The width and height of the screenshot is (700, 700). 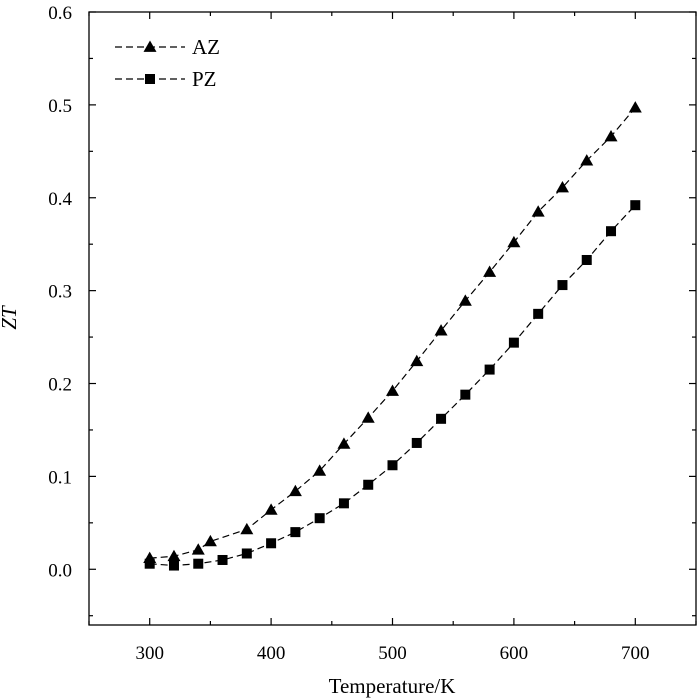 What do you see at coordinates (60, 292) in the screenshot?
I see `y-tick-label: 0.3` at bounding box center [60, 292].